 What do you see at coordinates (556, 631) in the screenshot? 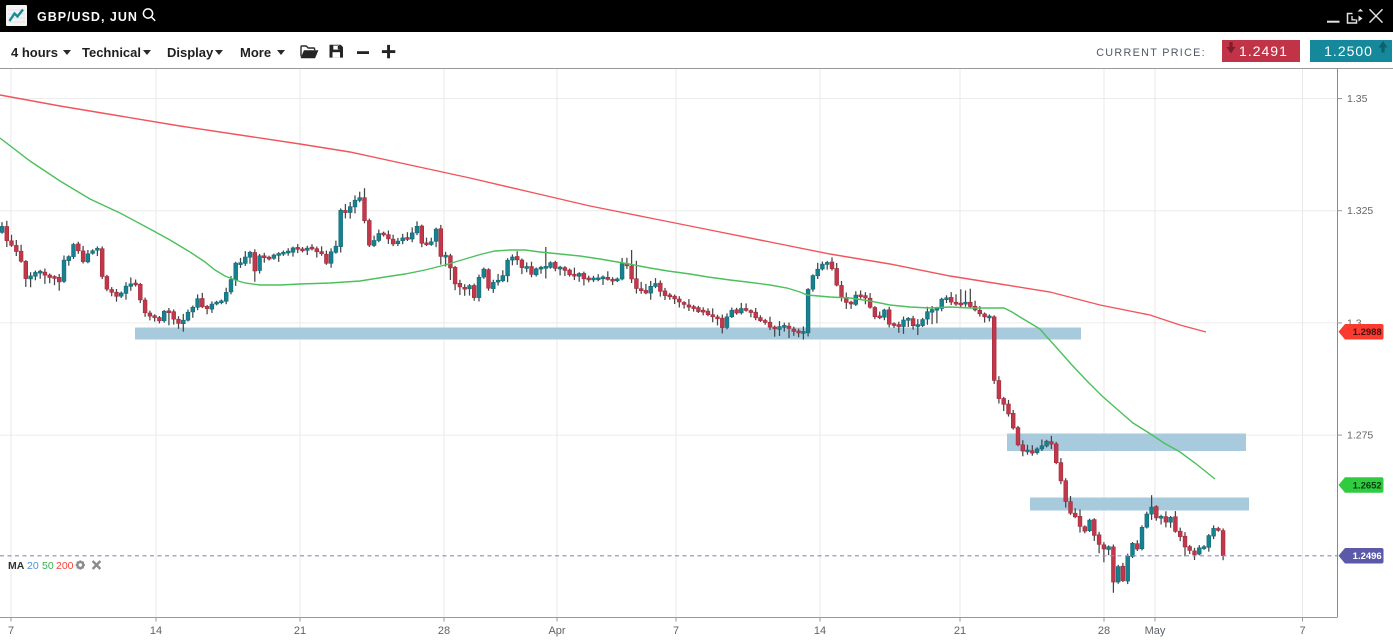
I see `svg-text: Apr` at bounding box center [556, 631].